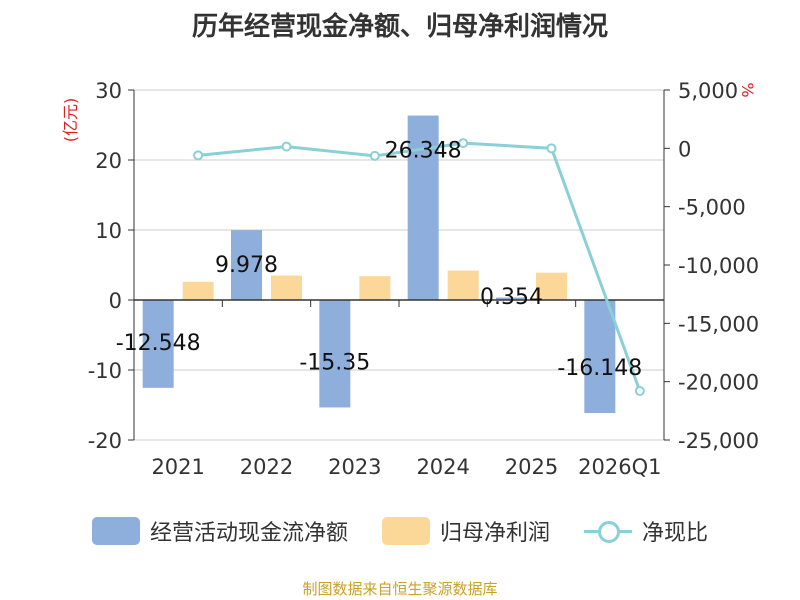 Image resolution: width=800 pixels, height=600 pixels. What do you see at coordinates (747, 89) in the screenshot?
I see `right-axis-unit: %` at bounding box center [747, 89].